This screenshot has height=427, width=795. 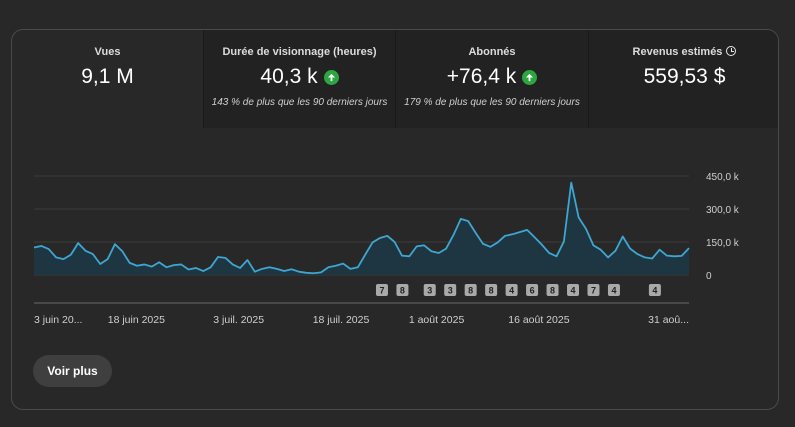 I want to click on metric-value: +76,4 k, so click(x=492, y=77).